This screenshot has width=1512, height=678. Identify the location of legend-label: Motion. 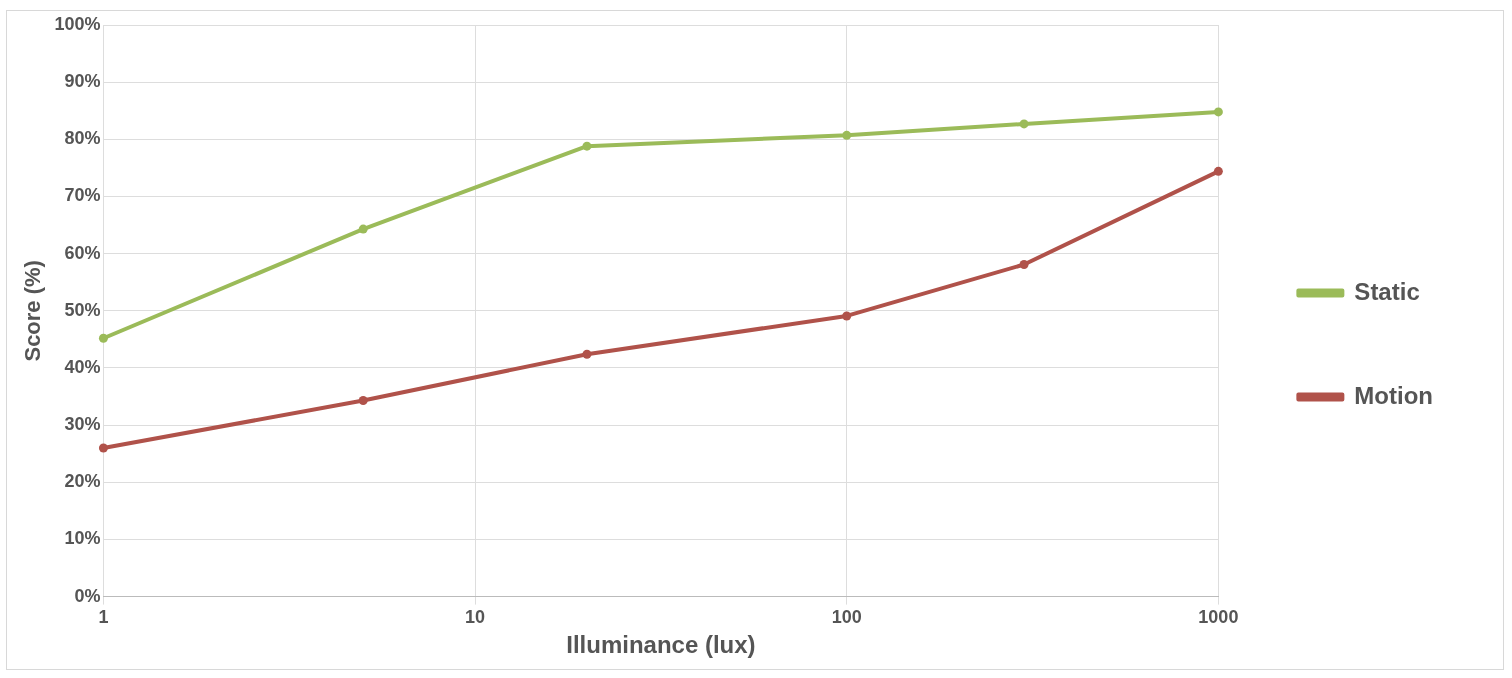
(1394, 395).